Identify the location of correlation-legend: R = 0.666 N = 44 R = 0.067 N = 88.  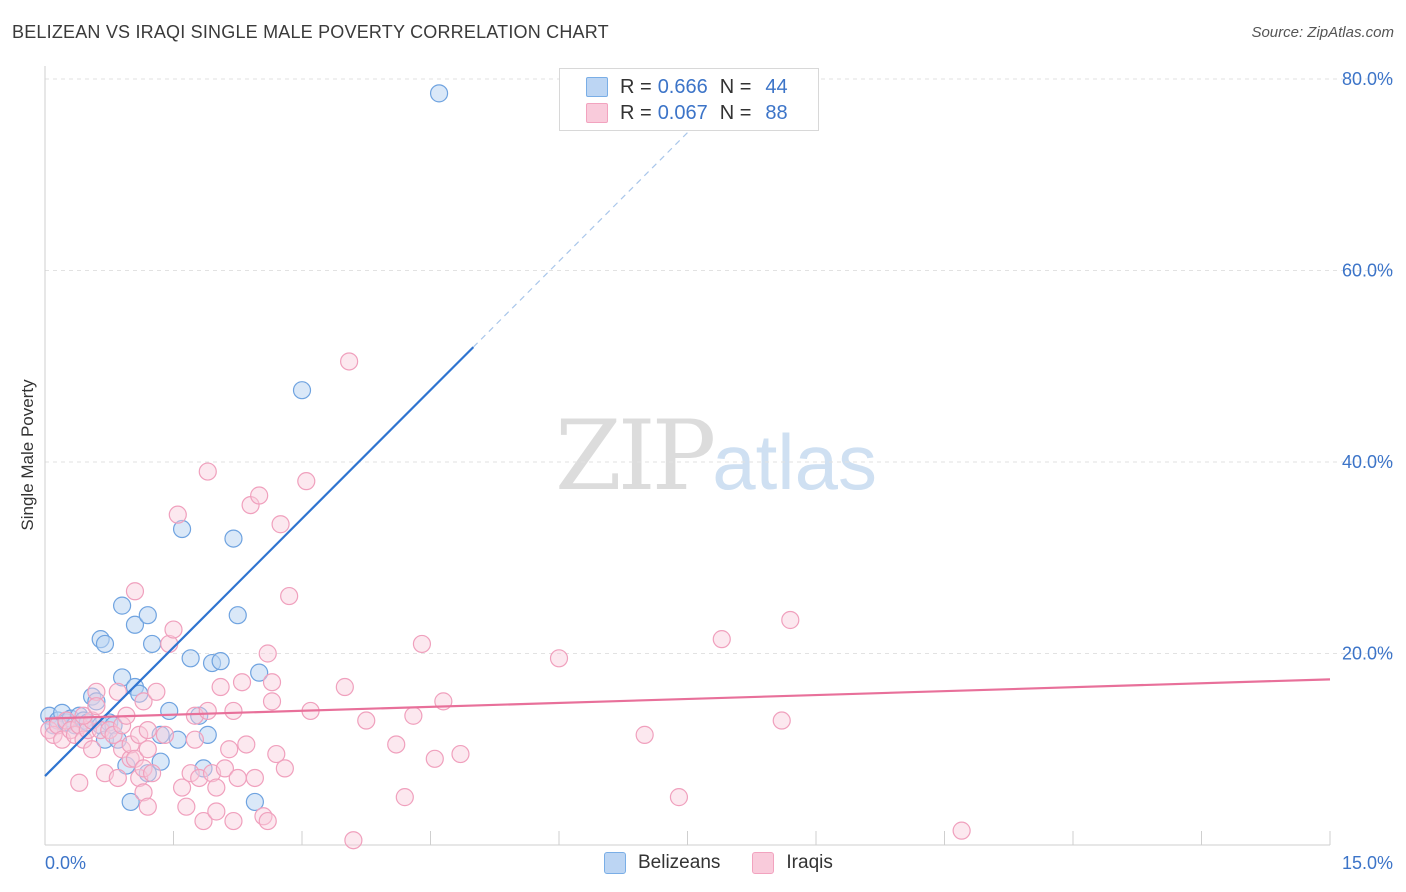
(689, 99).